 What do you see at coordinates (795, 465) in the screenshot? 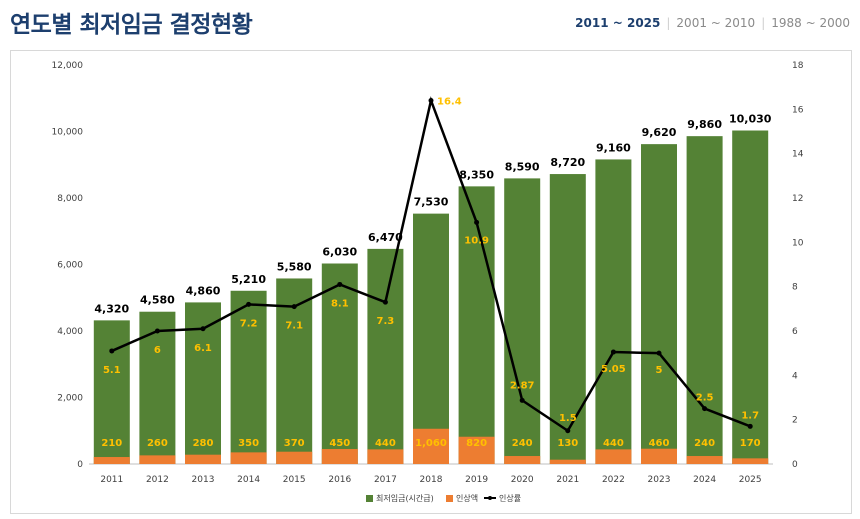
I see `y-right-tick-label: 0` at bounding box center [795, 465].